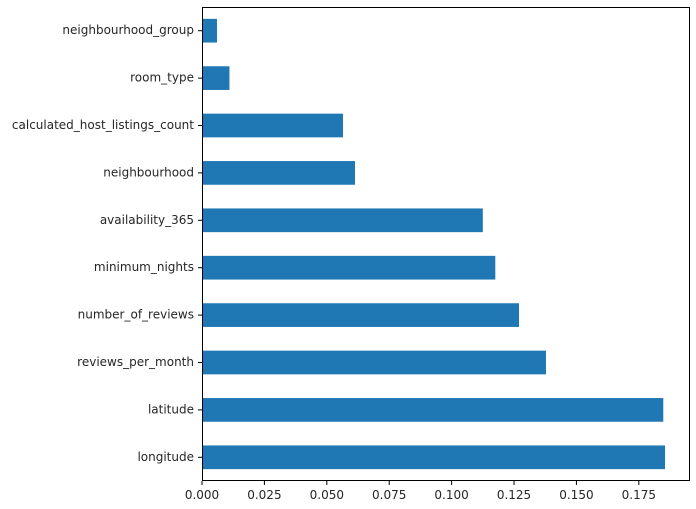 The width and height of the screenshot is (696, 509). Describe the element at coordinates (209, 30) in the screenshot. I see `bar-neighbourhood-group` at that location.